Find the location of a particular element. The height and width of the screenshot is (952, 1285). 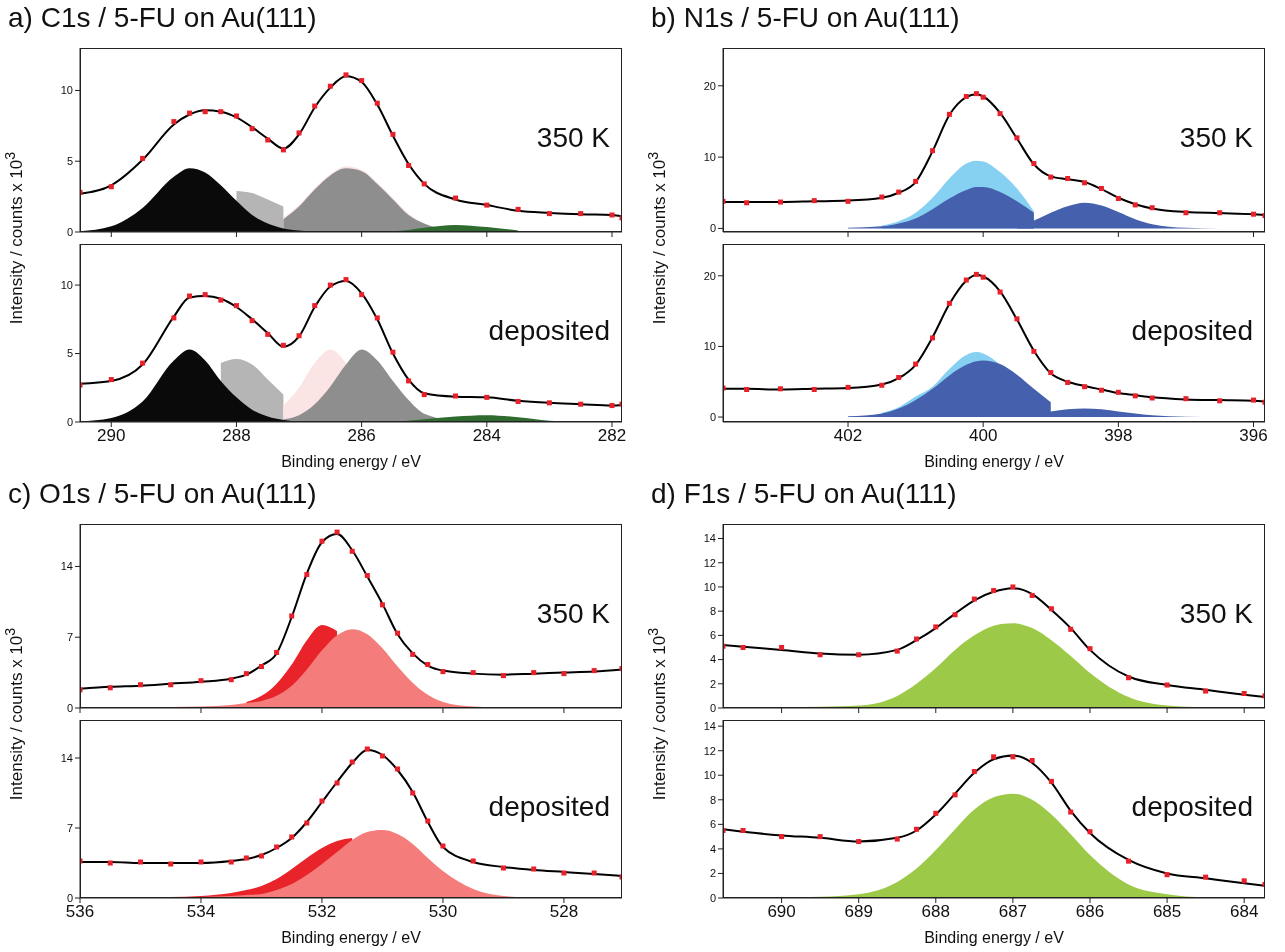

annotation: 350 K is located at coordinates (573, 138).